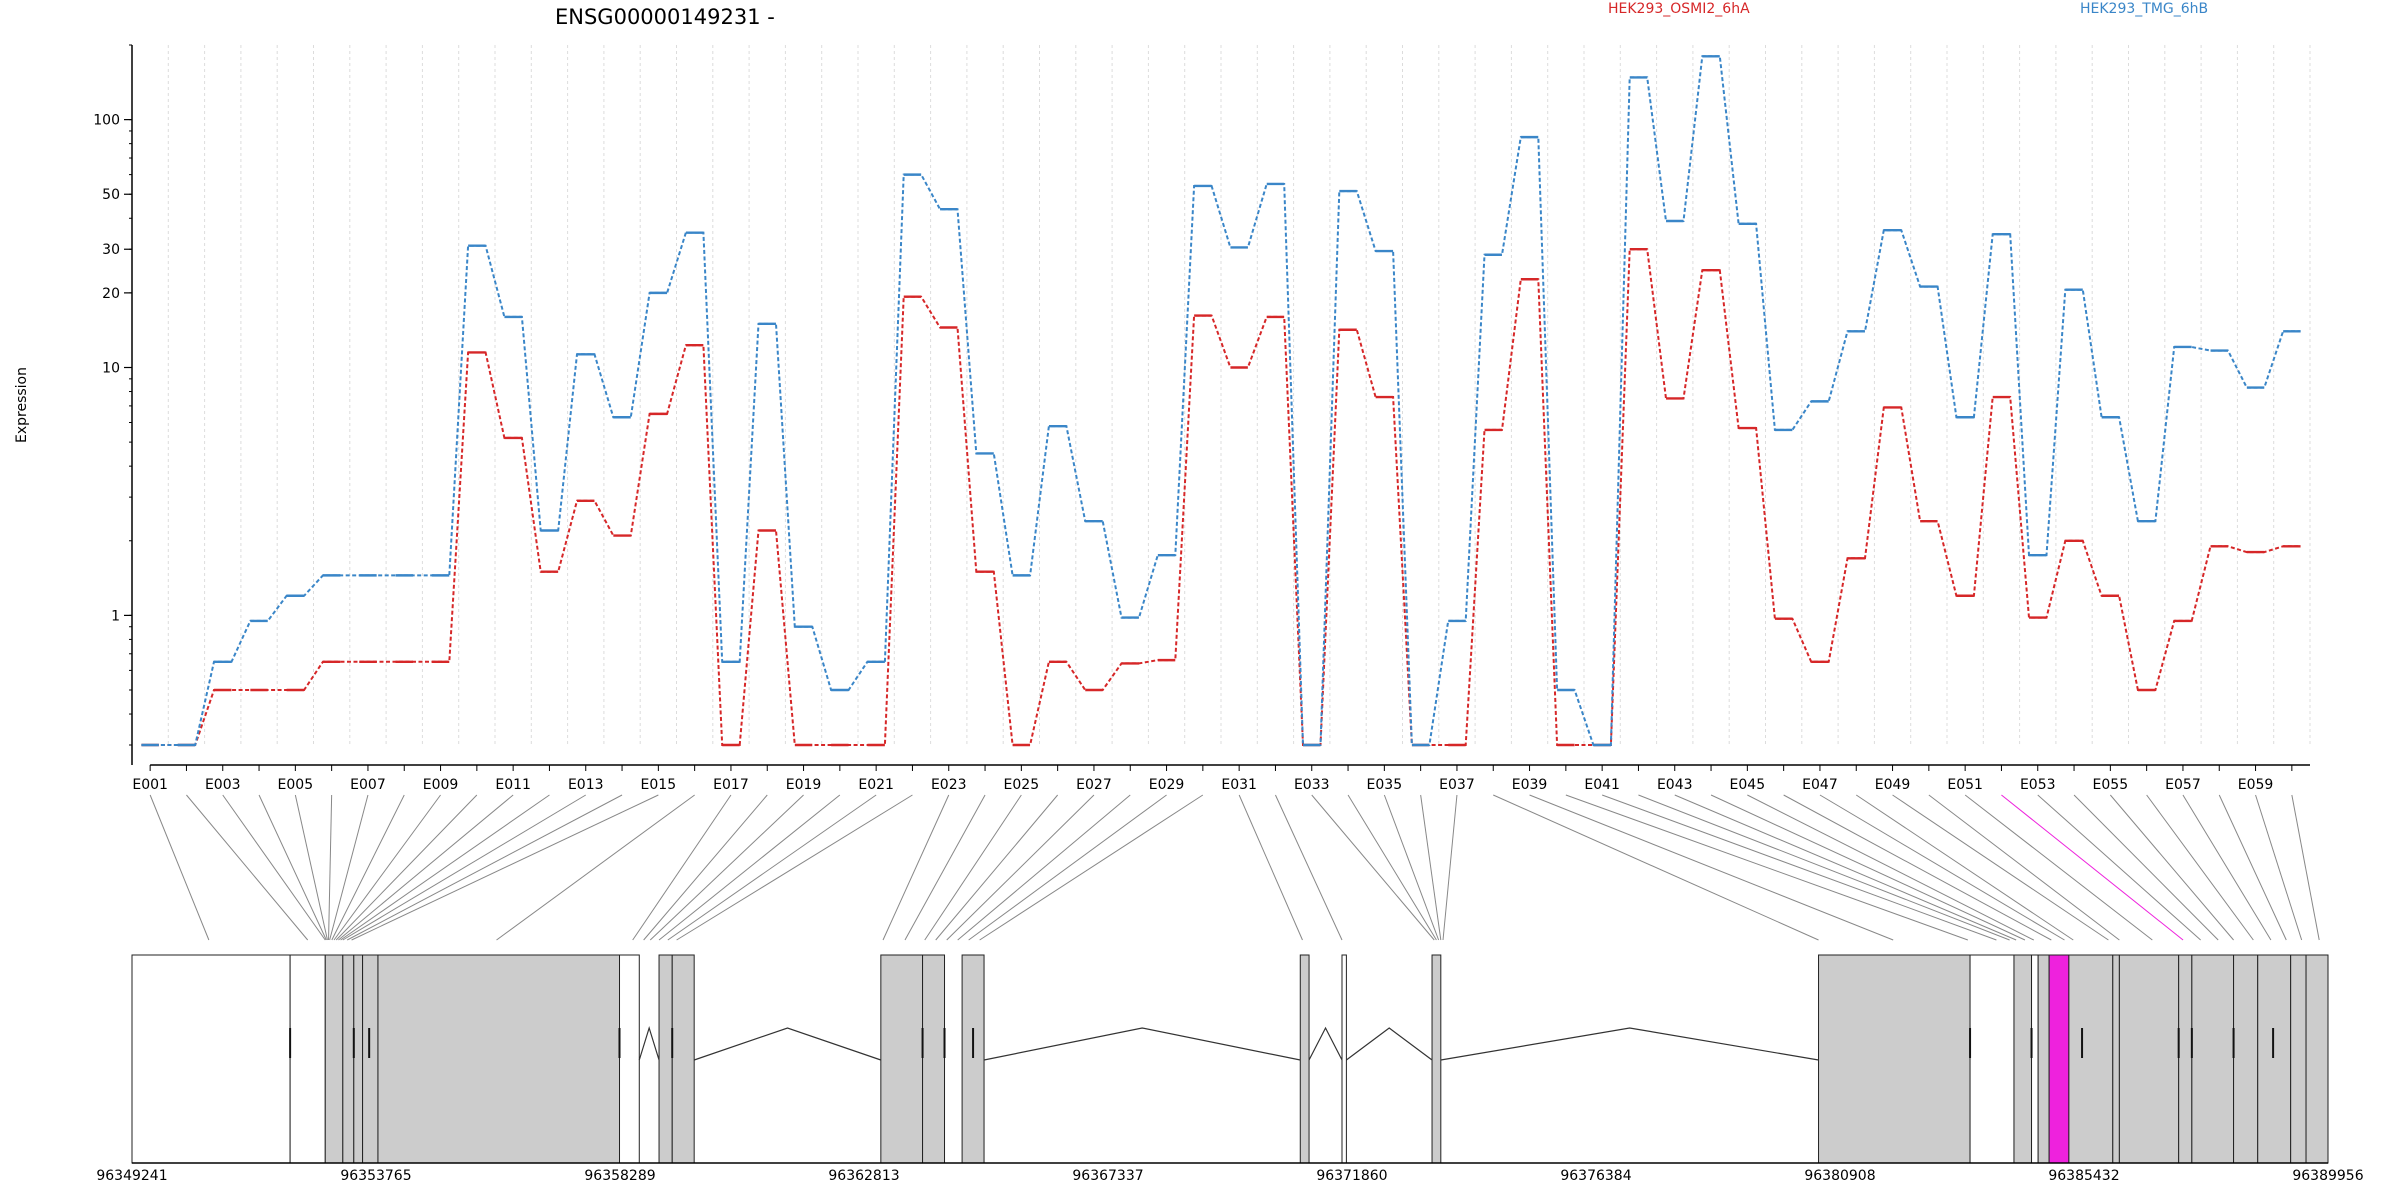 The image size is (2400, 1200). Describe the element at coordinates (2183, 785) in the screenshot. I see `x-tick-label: E057` at that location.